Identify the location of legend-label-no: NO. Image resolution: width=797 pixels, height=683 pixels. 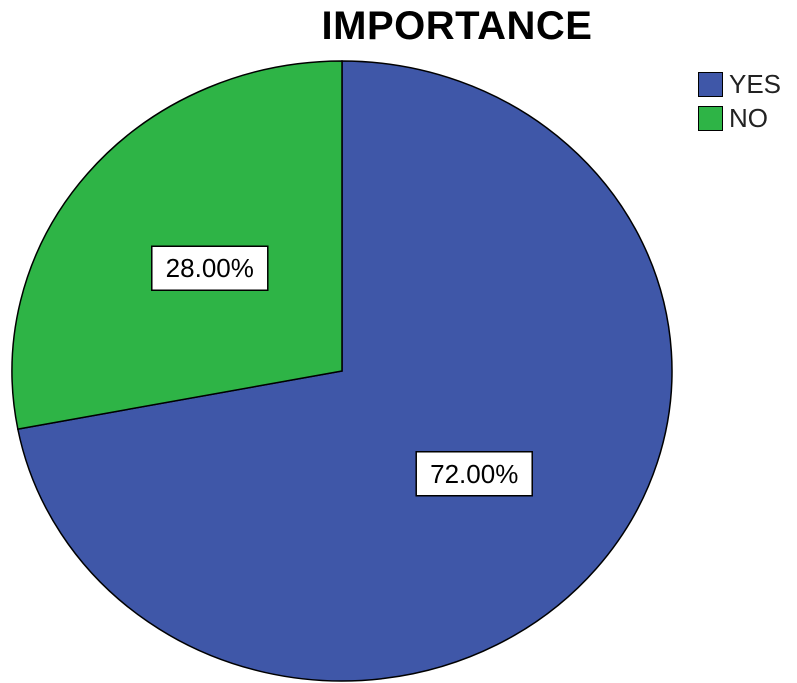
(748, 117).